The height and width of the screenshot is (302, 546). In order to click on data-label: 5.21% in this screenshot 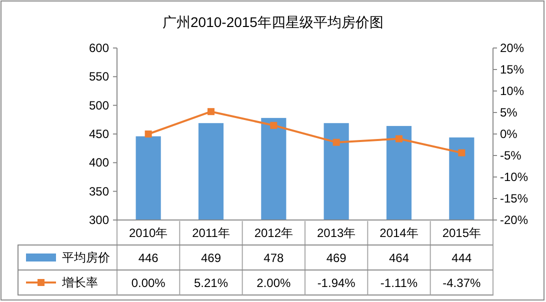, I will do `click(211, 283)`.